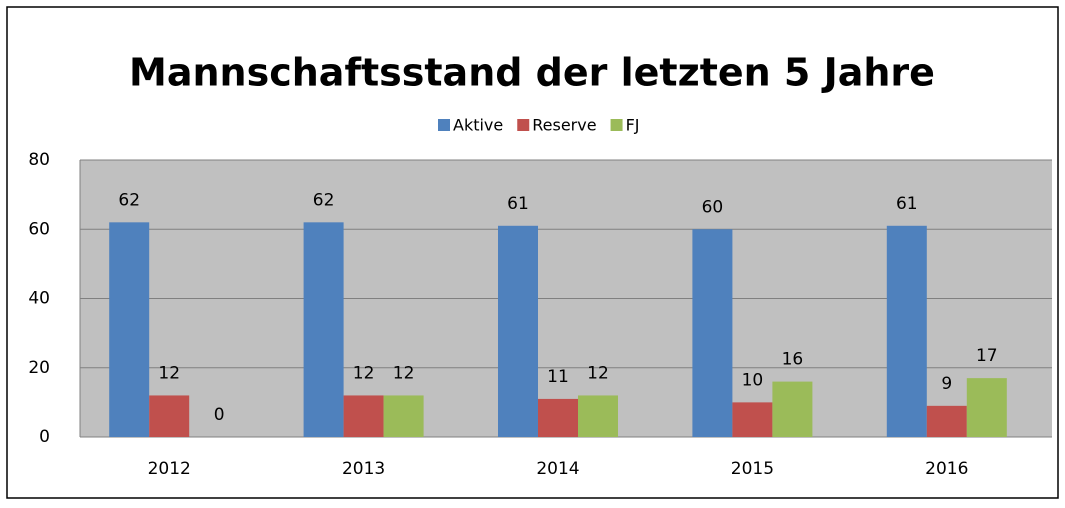 The image size is (1065, 508). I want to click on y-tick-label: 60, so click(39, 229).